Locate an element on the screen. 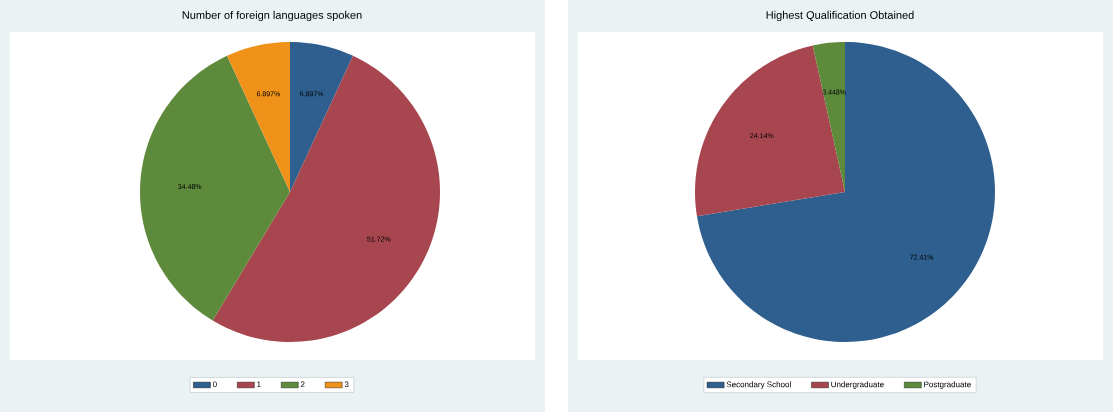 This screenshot has height=412, width=1113. legend-label: Secondary School is located at coordinates (758, 385).